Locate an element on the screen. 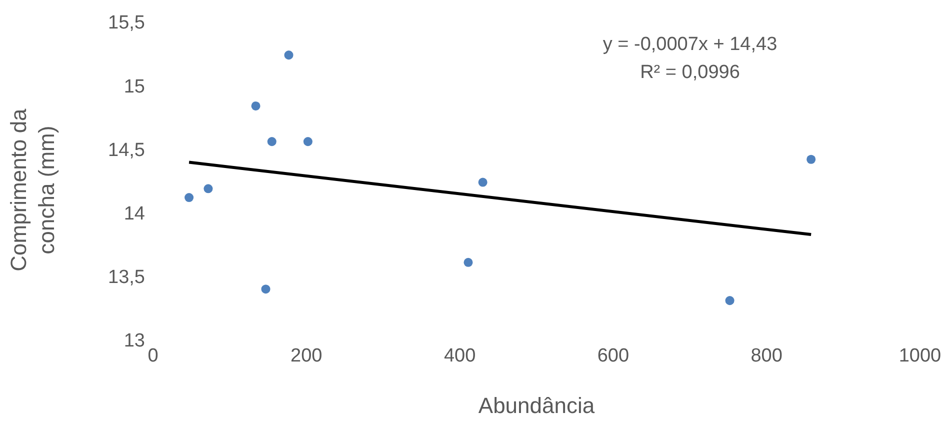 This screenshot has width=952, height=423. x-tick-label: 1000 is located at coordinates (920, 355).